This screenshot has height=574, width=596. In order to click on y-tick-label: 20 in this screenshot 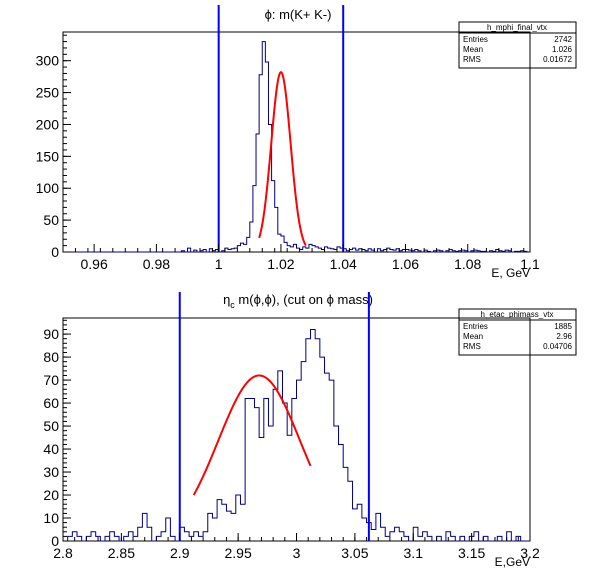, I will do `click(51, 495)`.